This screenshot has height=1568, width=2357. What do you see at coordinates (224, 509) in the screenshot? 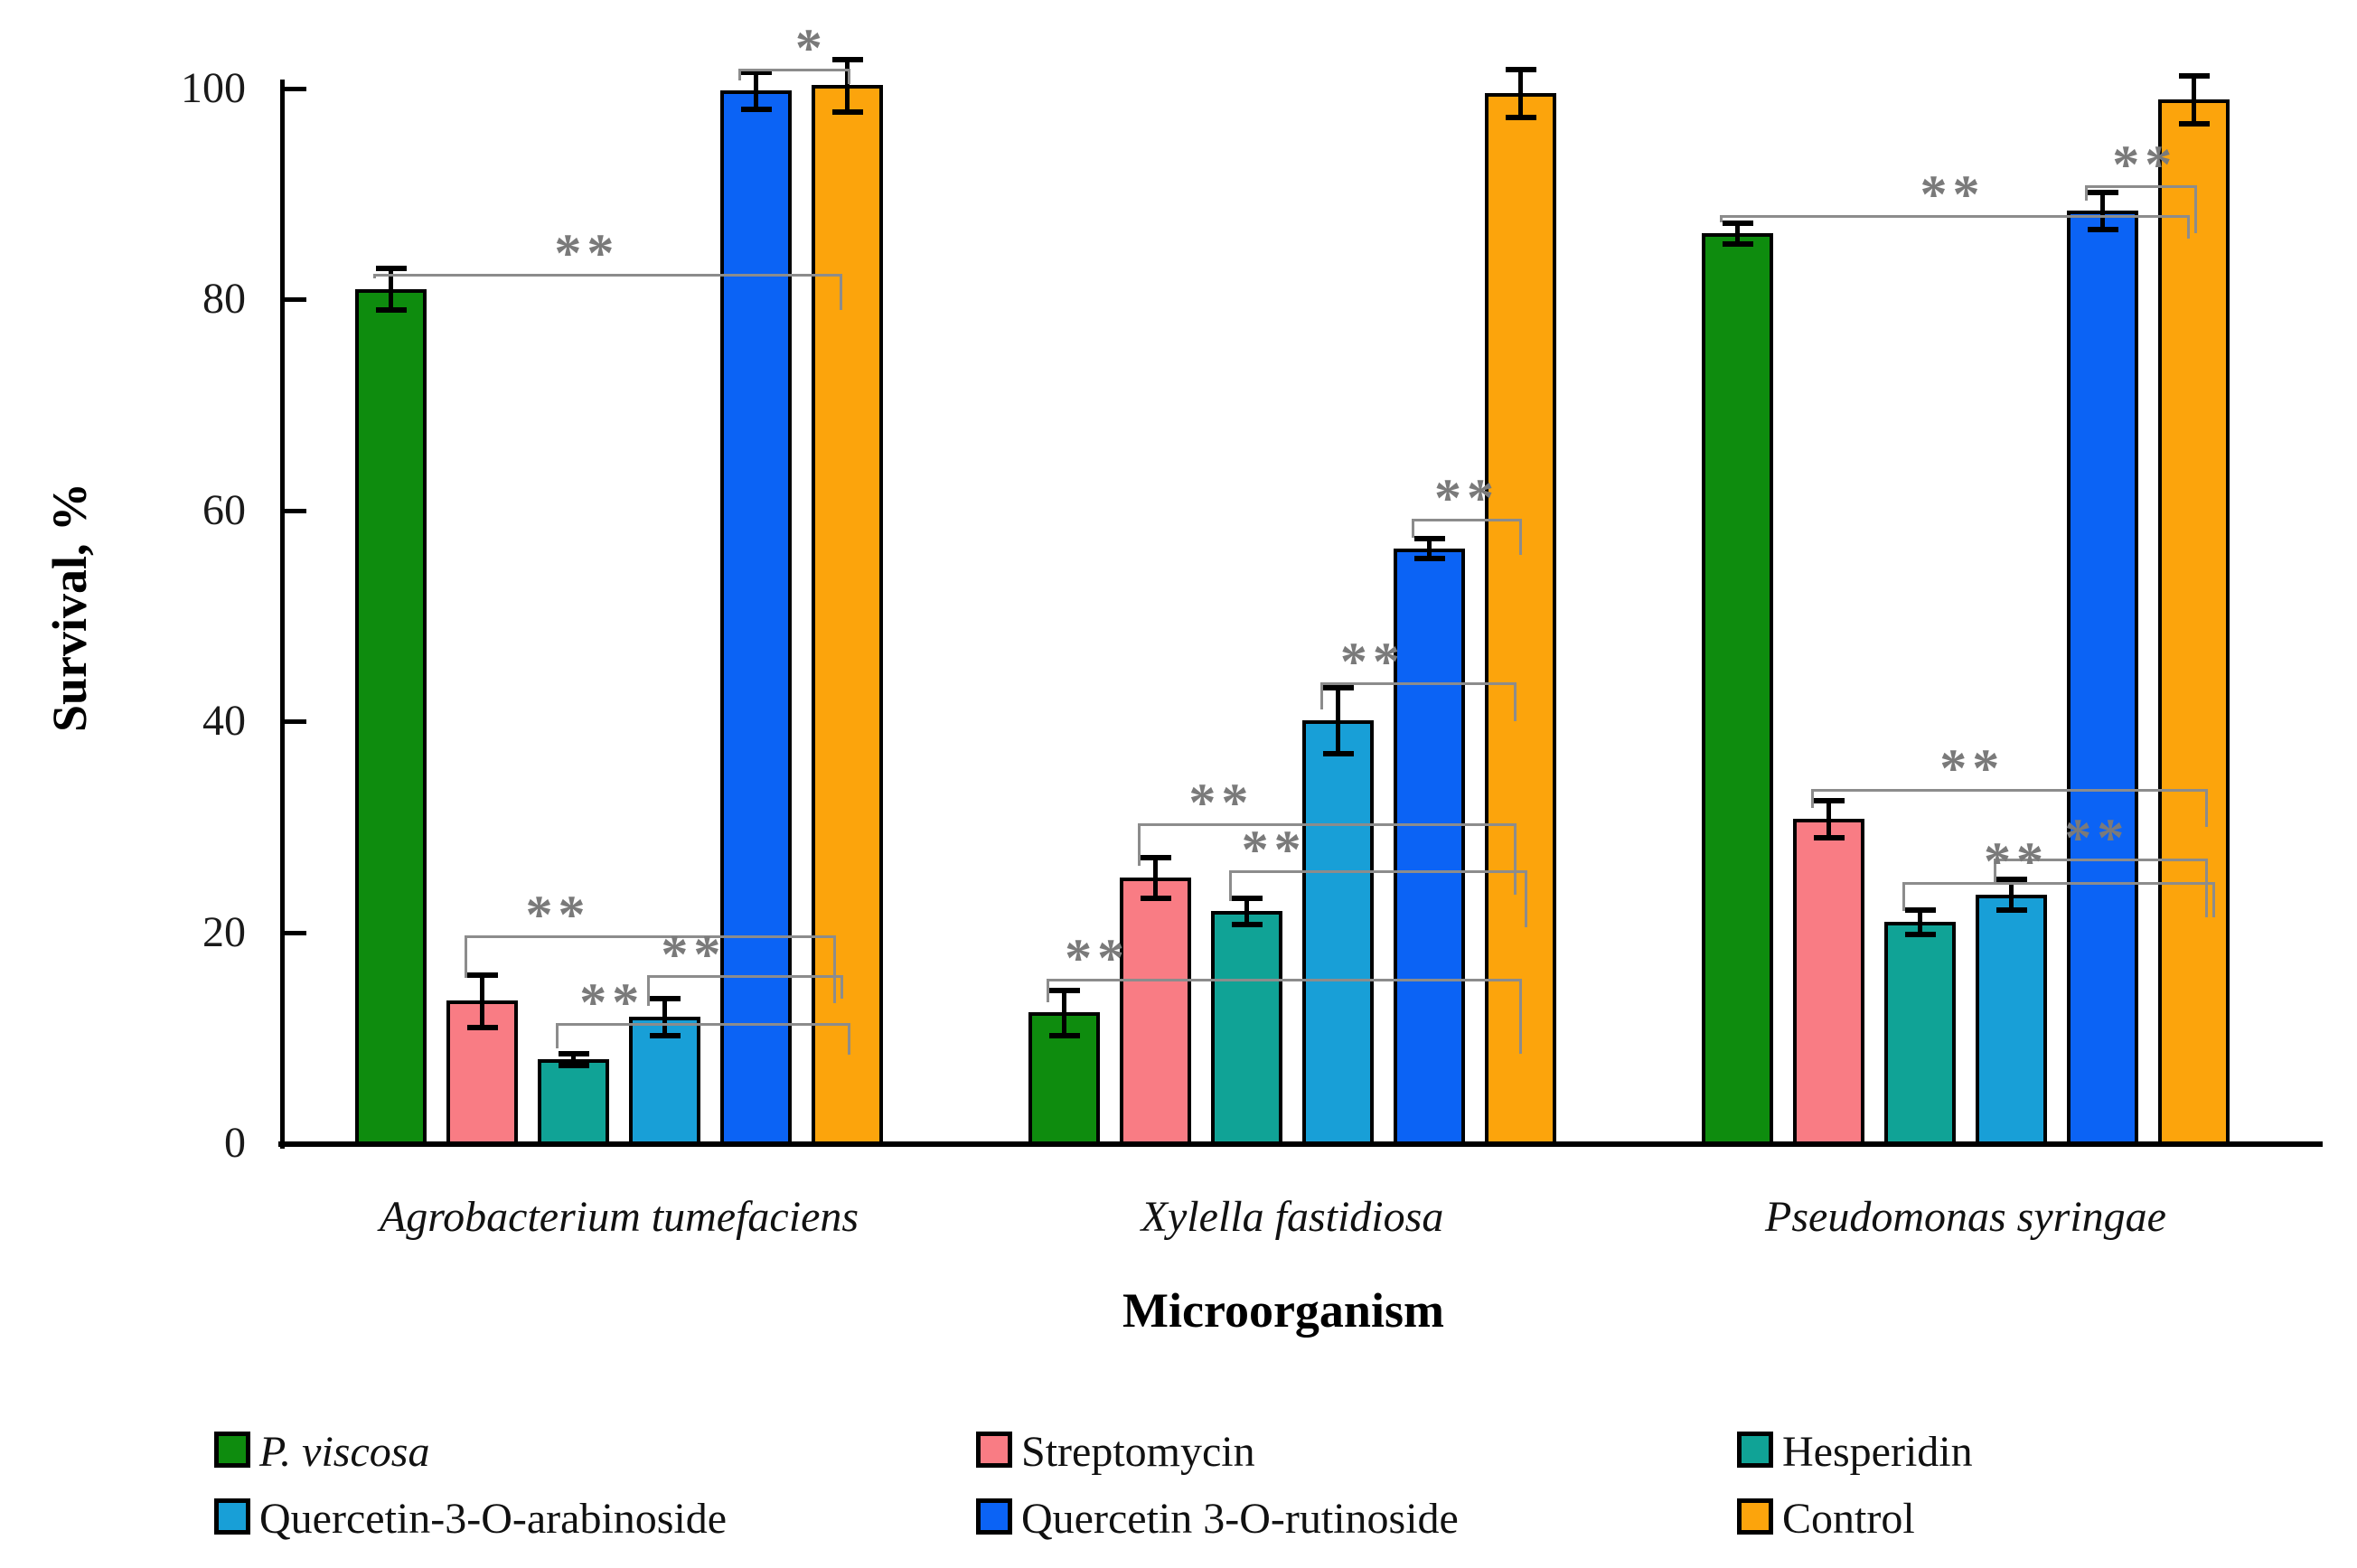
I see `y-tick-label: 60` at bounding box center [224, 509].